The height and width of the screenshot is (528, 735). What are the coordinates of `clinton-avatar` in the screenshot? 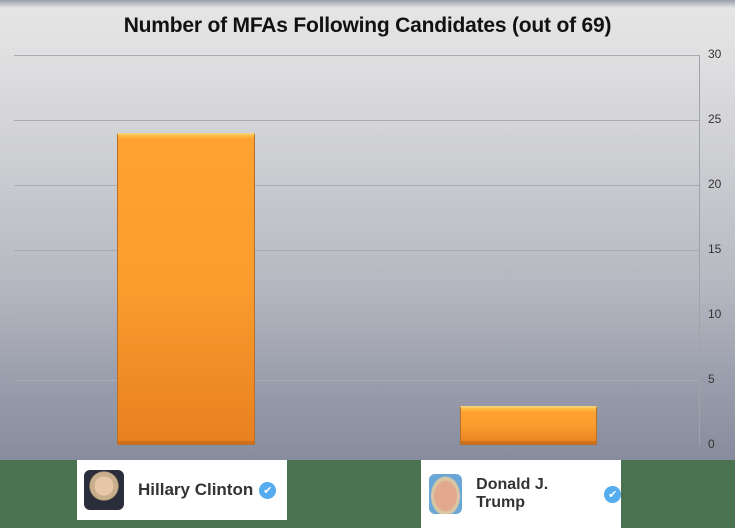 It's located at (104, 490).